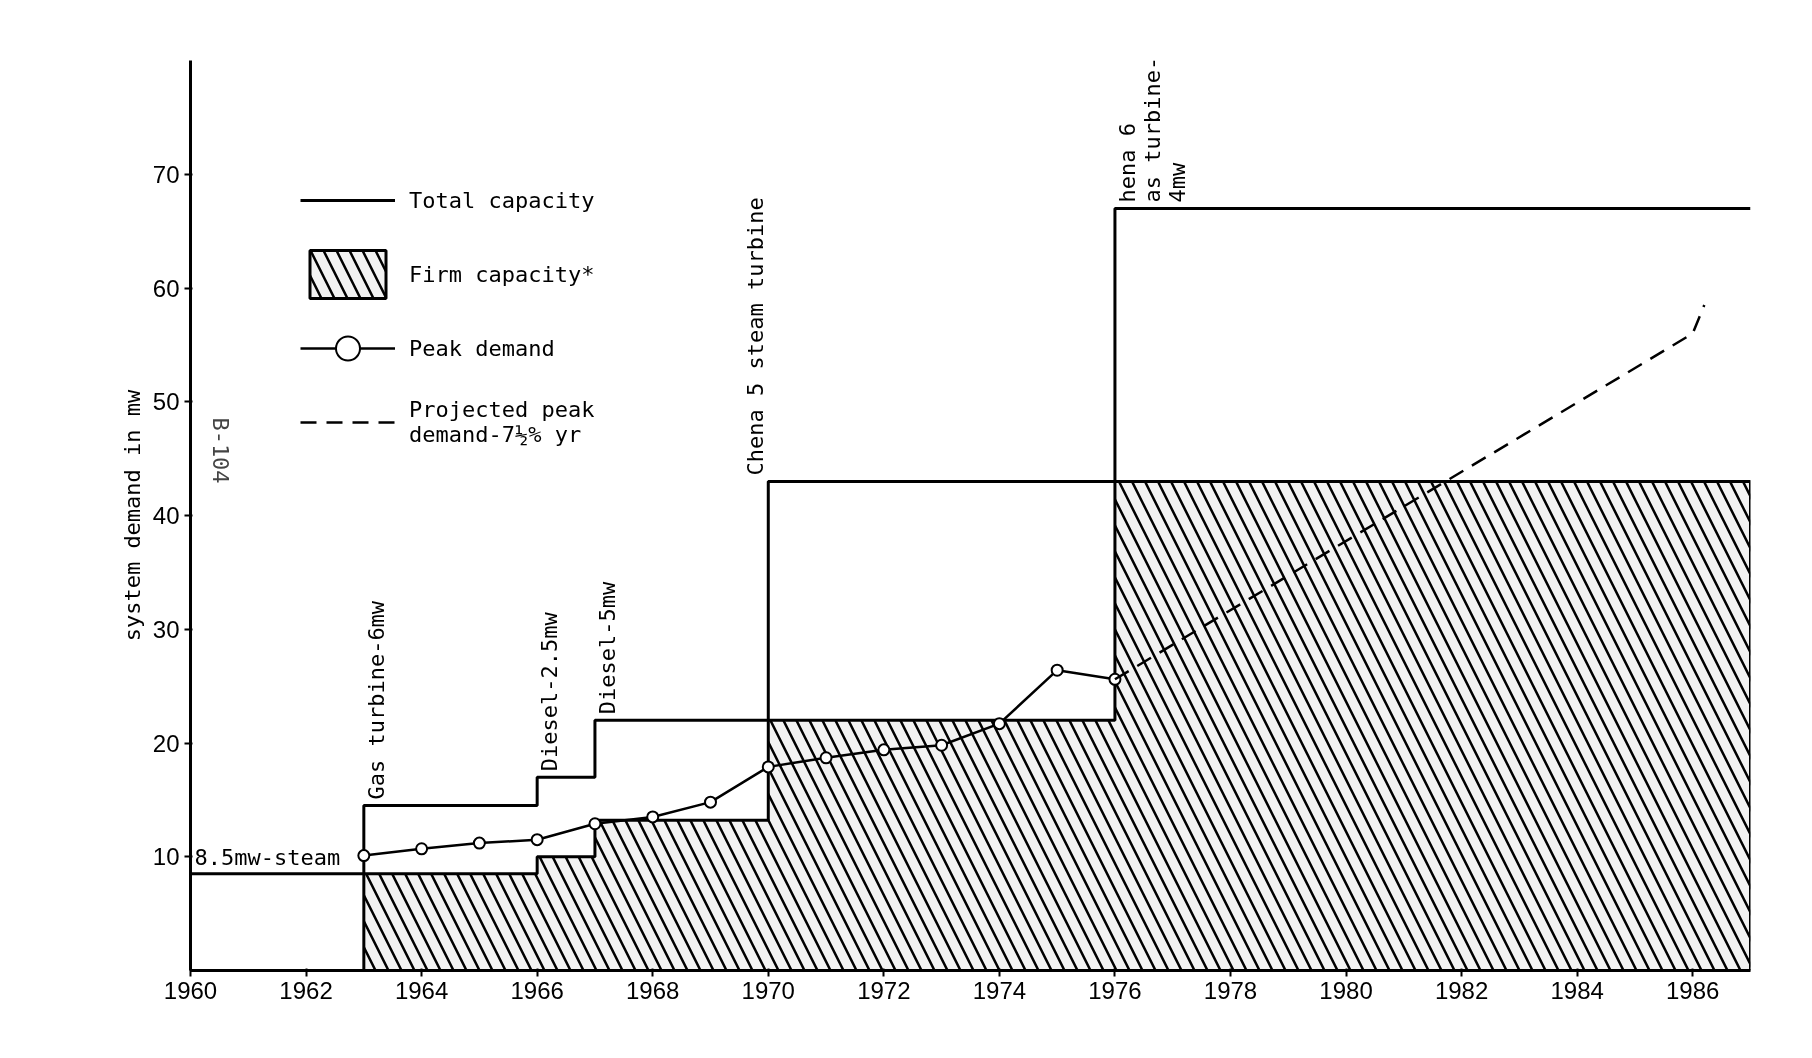 Image resolution: width=1812 pixels, height=1058 pixels. I want to click on y-tick-label: 70, so click(166, 174).